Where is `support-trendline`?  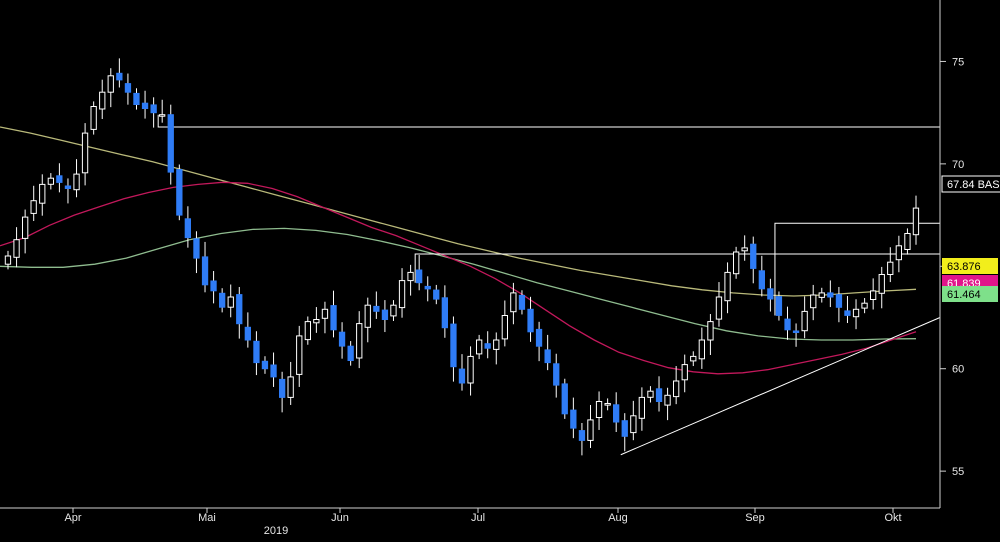
support-trendline is located at coordinates (780, 386).